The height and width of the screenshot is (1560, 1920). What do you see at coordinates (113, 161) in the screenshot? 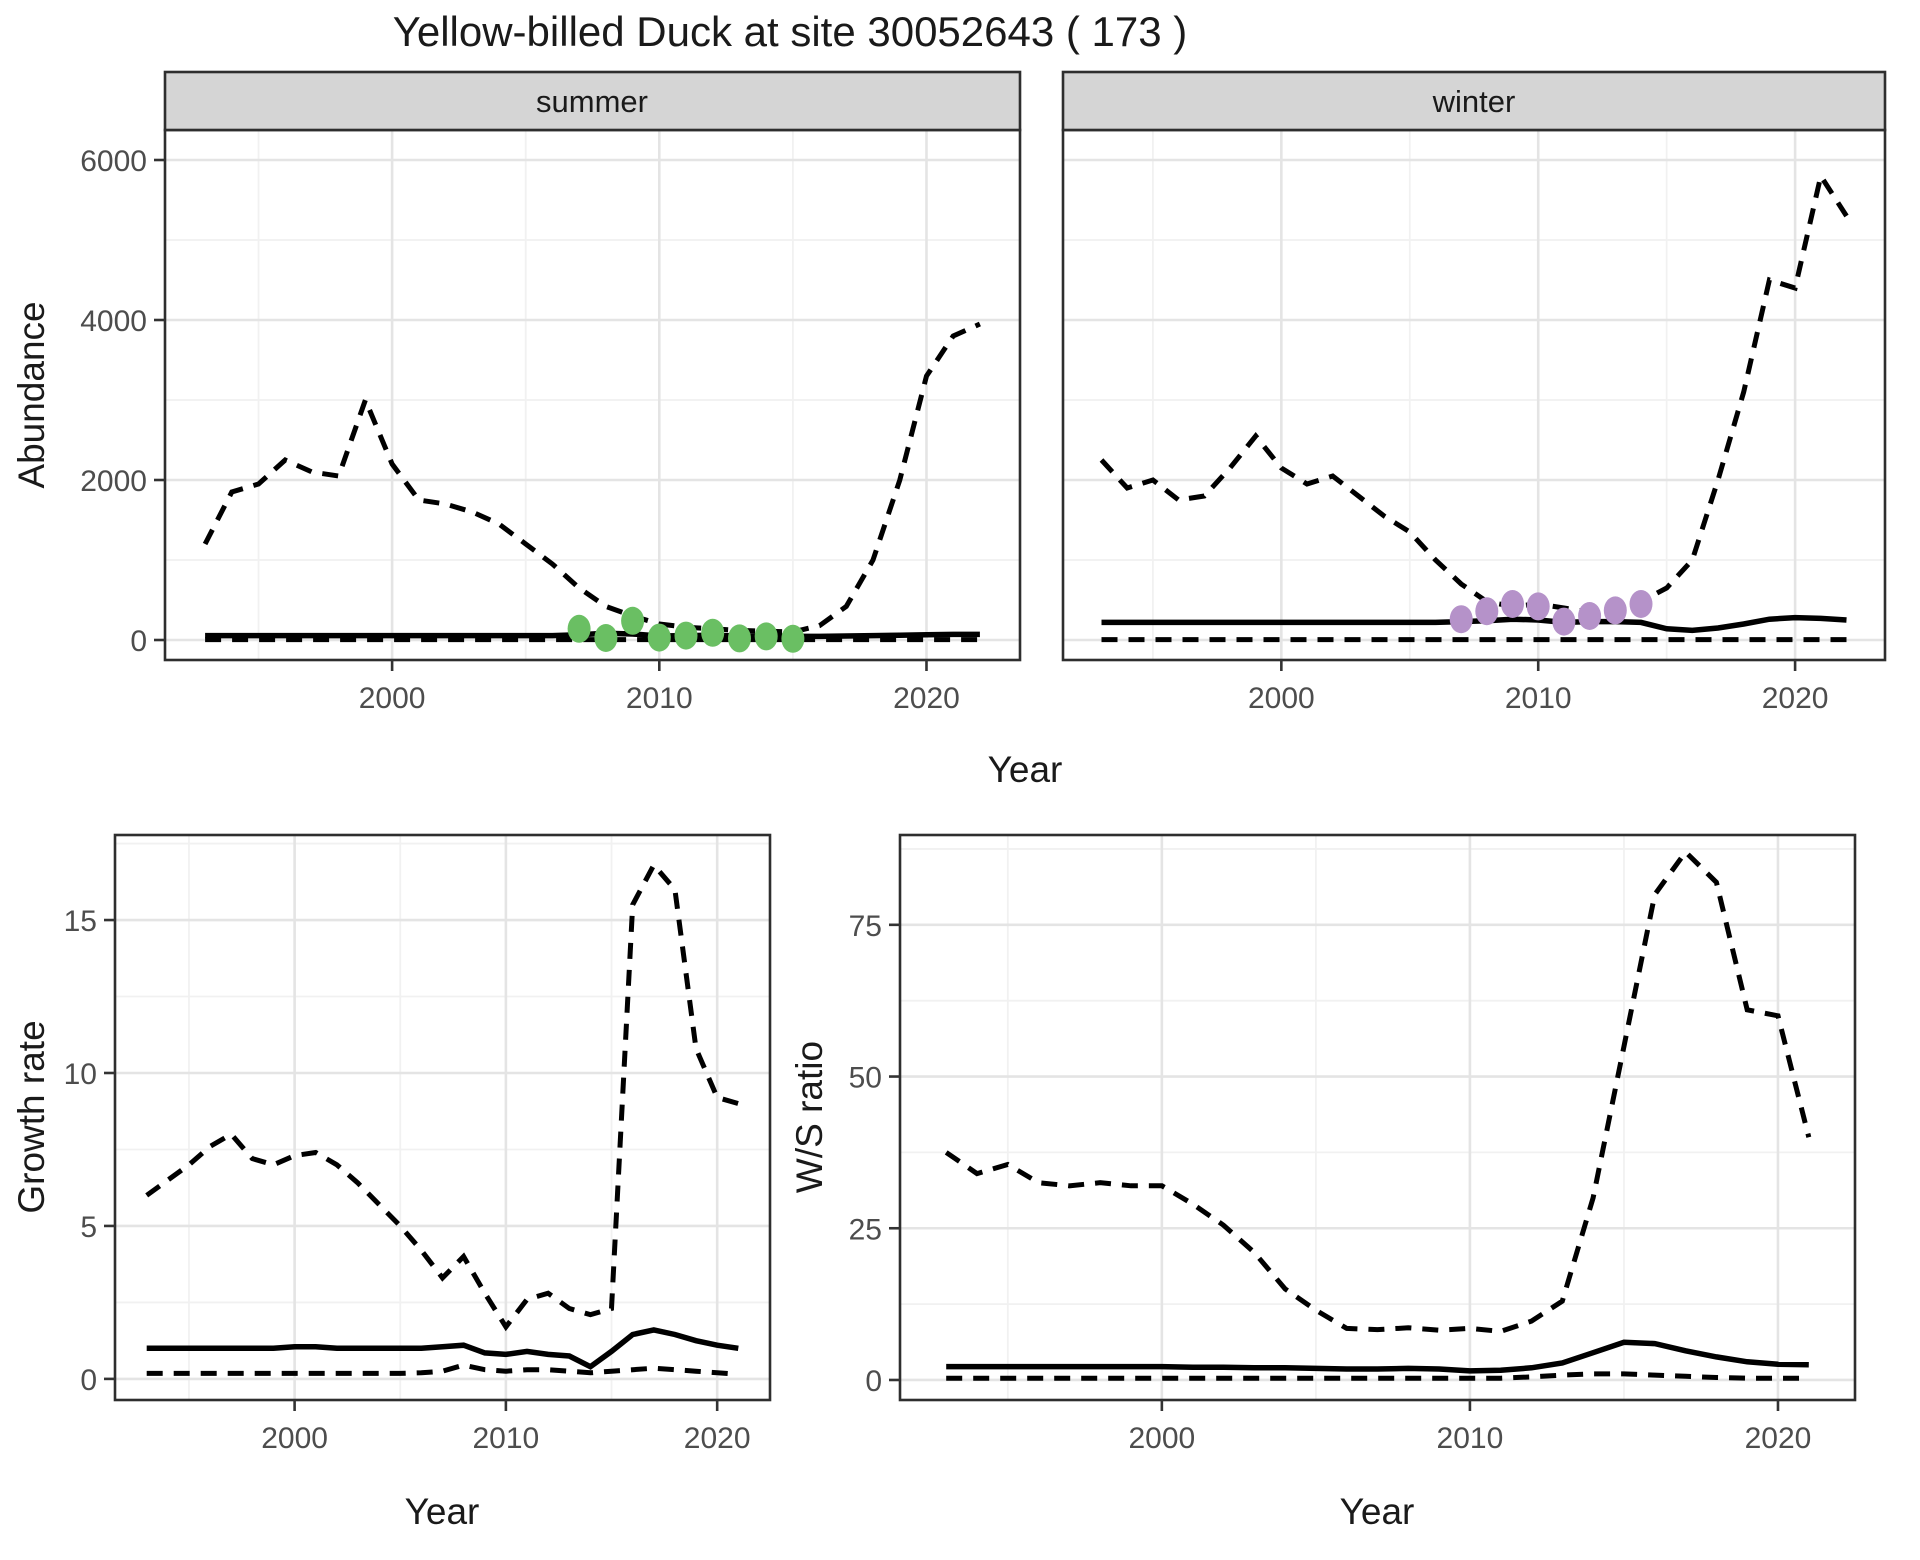
I see `y-tick-label: 6000` at bounding box center [113, 161].